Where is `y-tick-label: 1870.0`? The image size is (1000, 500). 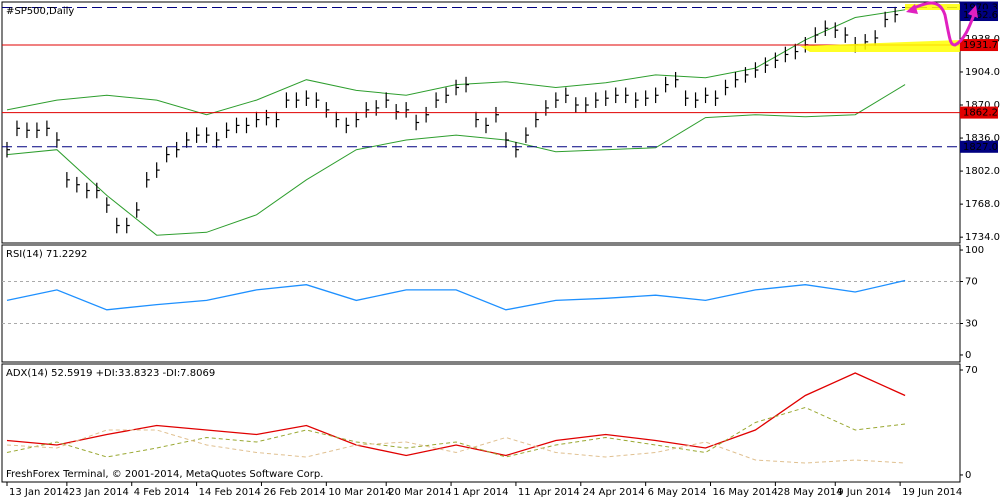
y-tick-label: 1870.0 is located at coordinates (982, 105).